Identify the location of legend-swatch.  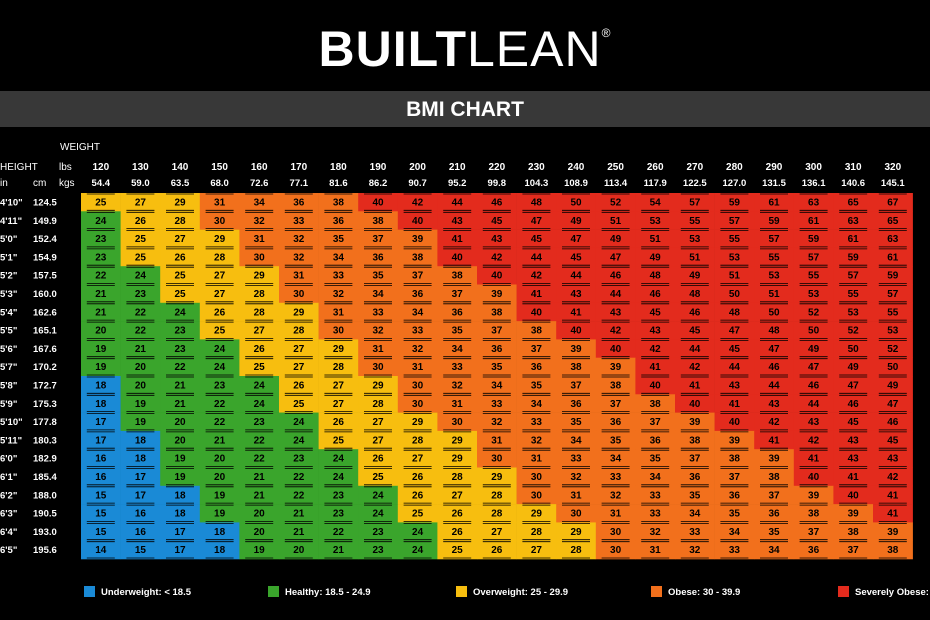
(273, 591).